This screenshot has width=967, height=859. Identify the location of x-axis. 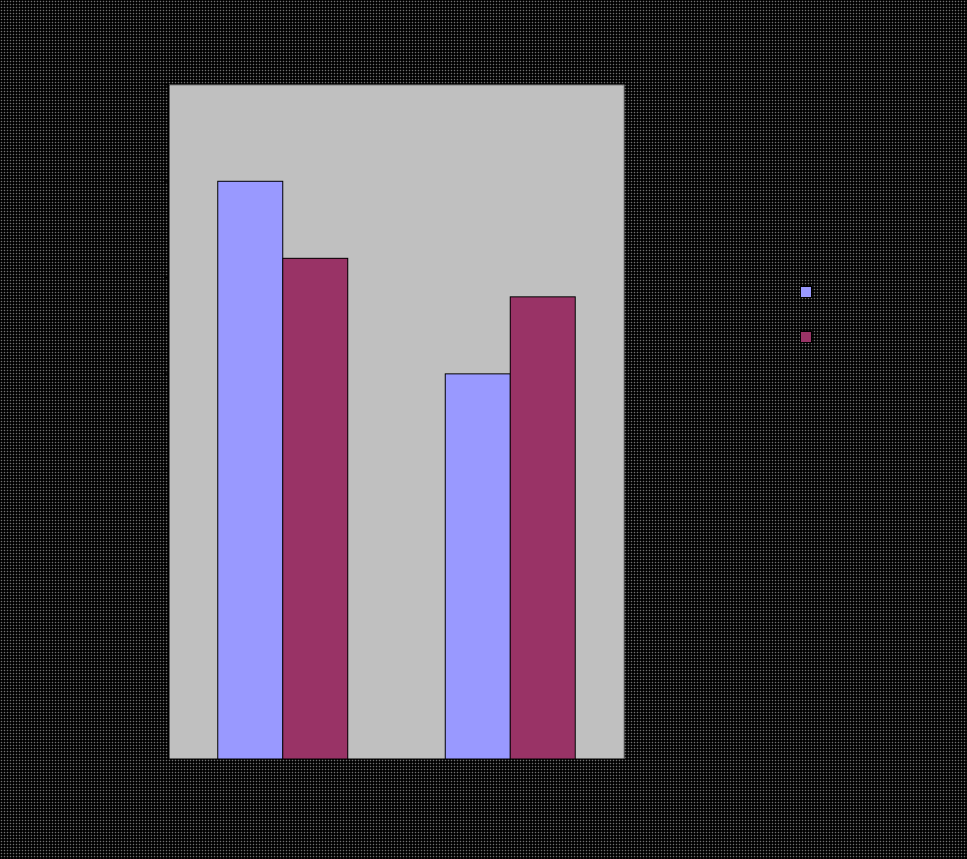
(397, 761).